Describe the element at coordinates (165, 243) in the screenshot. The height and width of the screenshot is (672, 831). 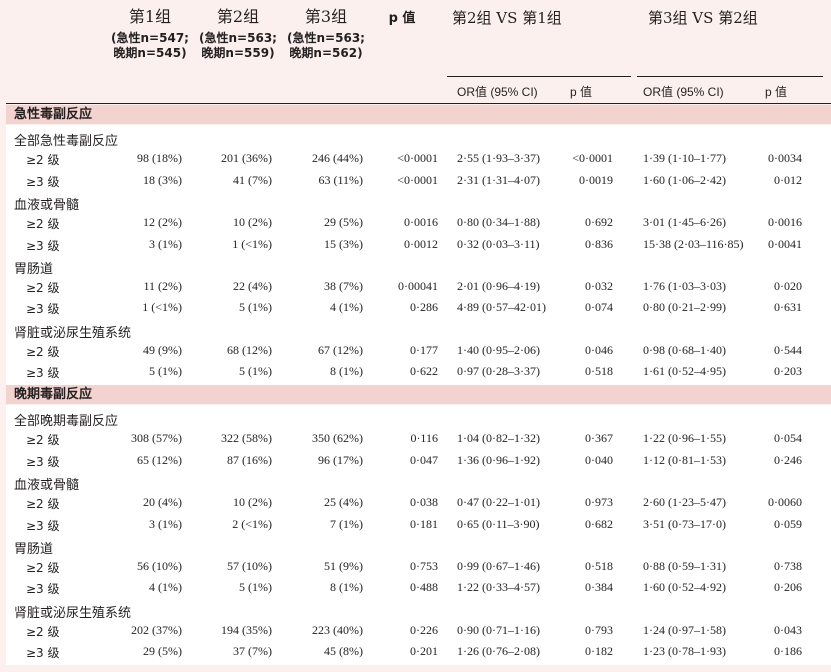
I see `cell-g1: 3 (1%)` at that location.